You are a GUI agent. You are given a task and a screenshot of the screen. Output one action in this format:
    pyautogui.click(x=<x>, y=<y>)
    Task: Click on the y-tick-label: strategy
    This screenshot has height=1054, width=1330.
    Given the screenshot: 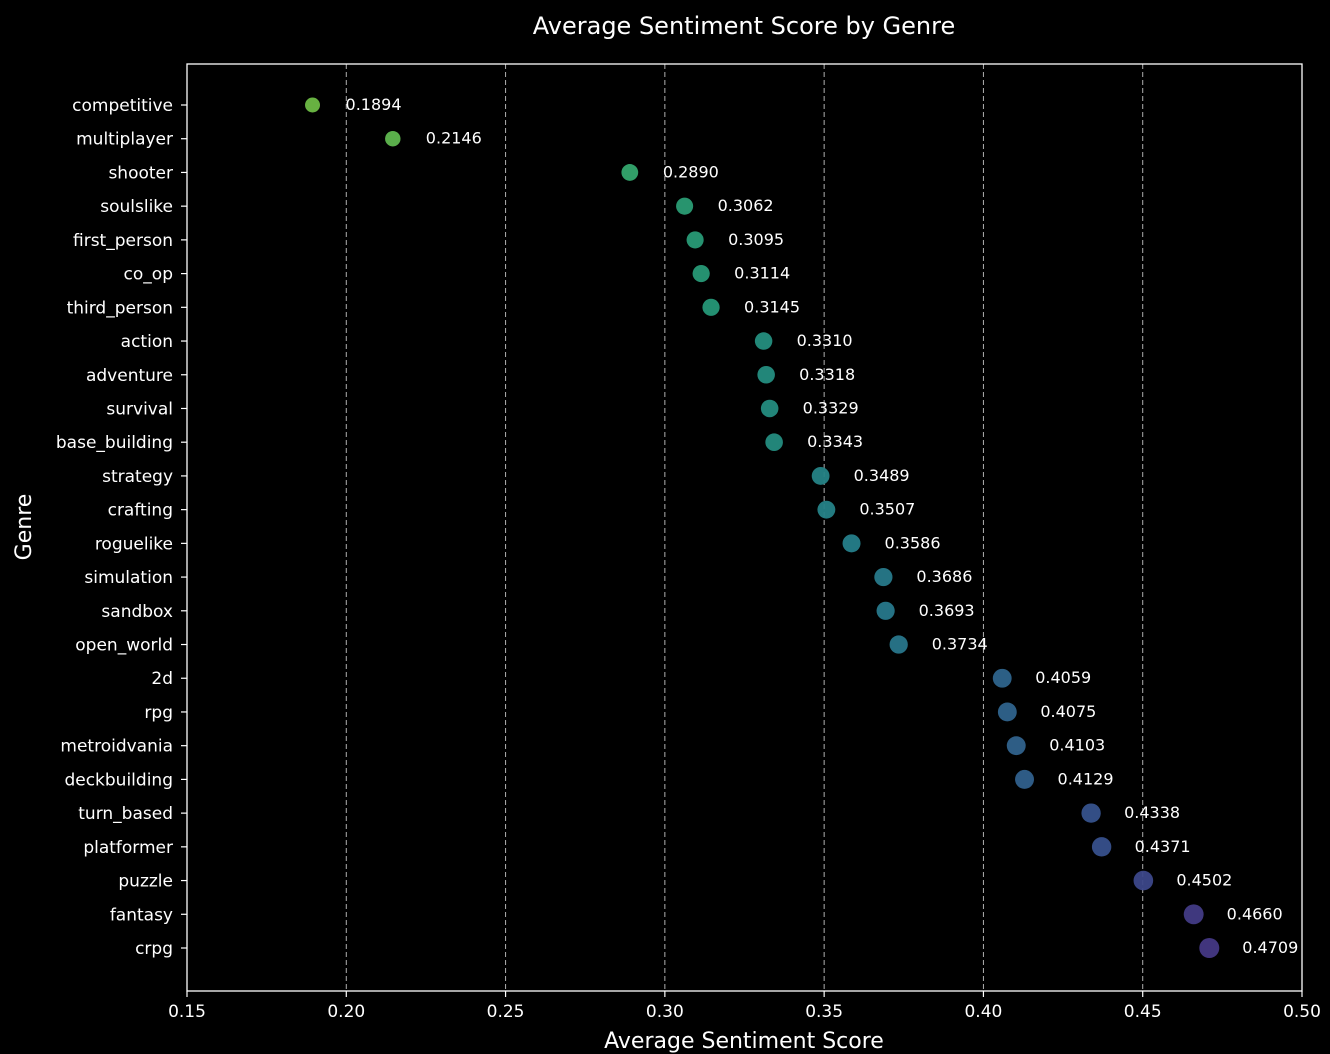 What is the action you would take?
    pyautogui.click(x=137, y=477)
    